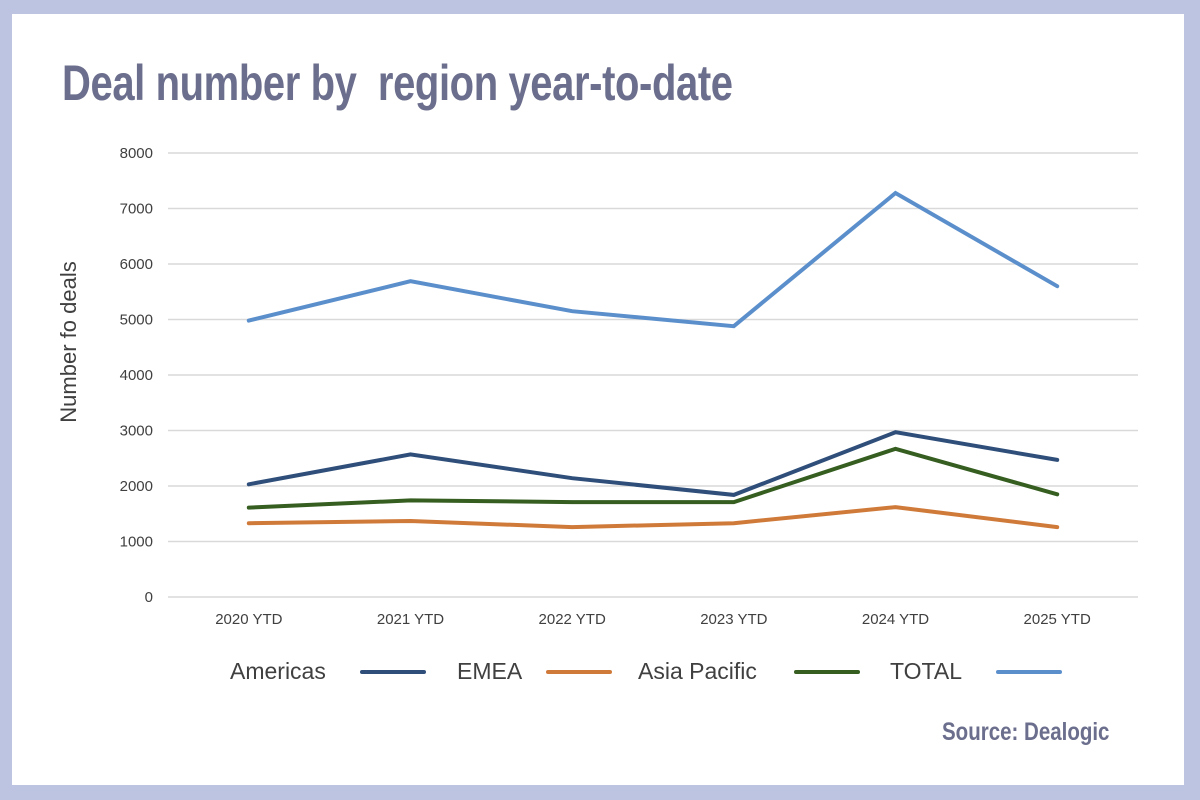 The width and height of the screenshot is (1200, 800). Describe the element at coordinates (136, 264) in the screenshot. I see `y-tick-label: 6000` at that location.